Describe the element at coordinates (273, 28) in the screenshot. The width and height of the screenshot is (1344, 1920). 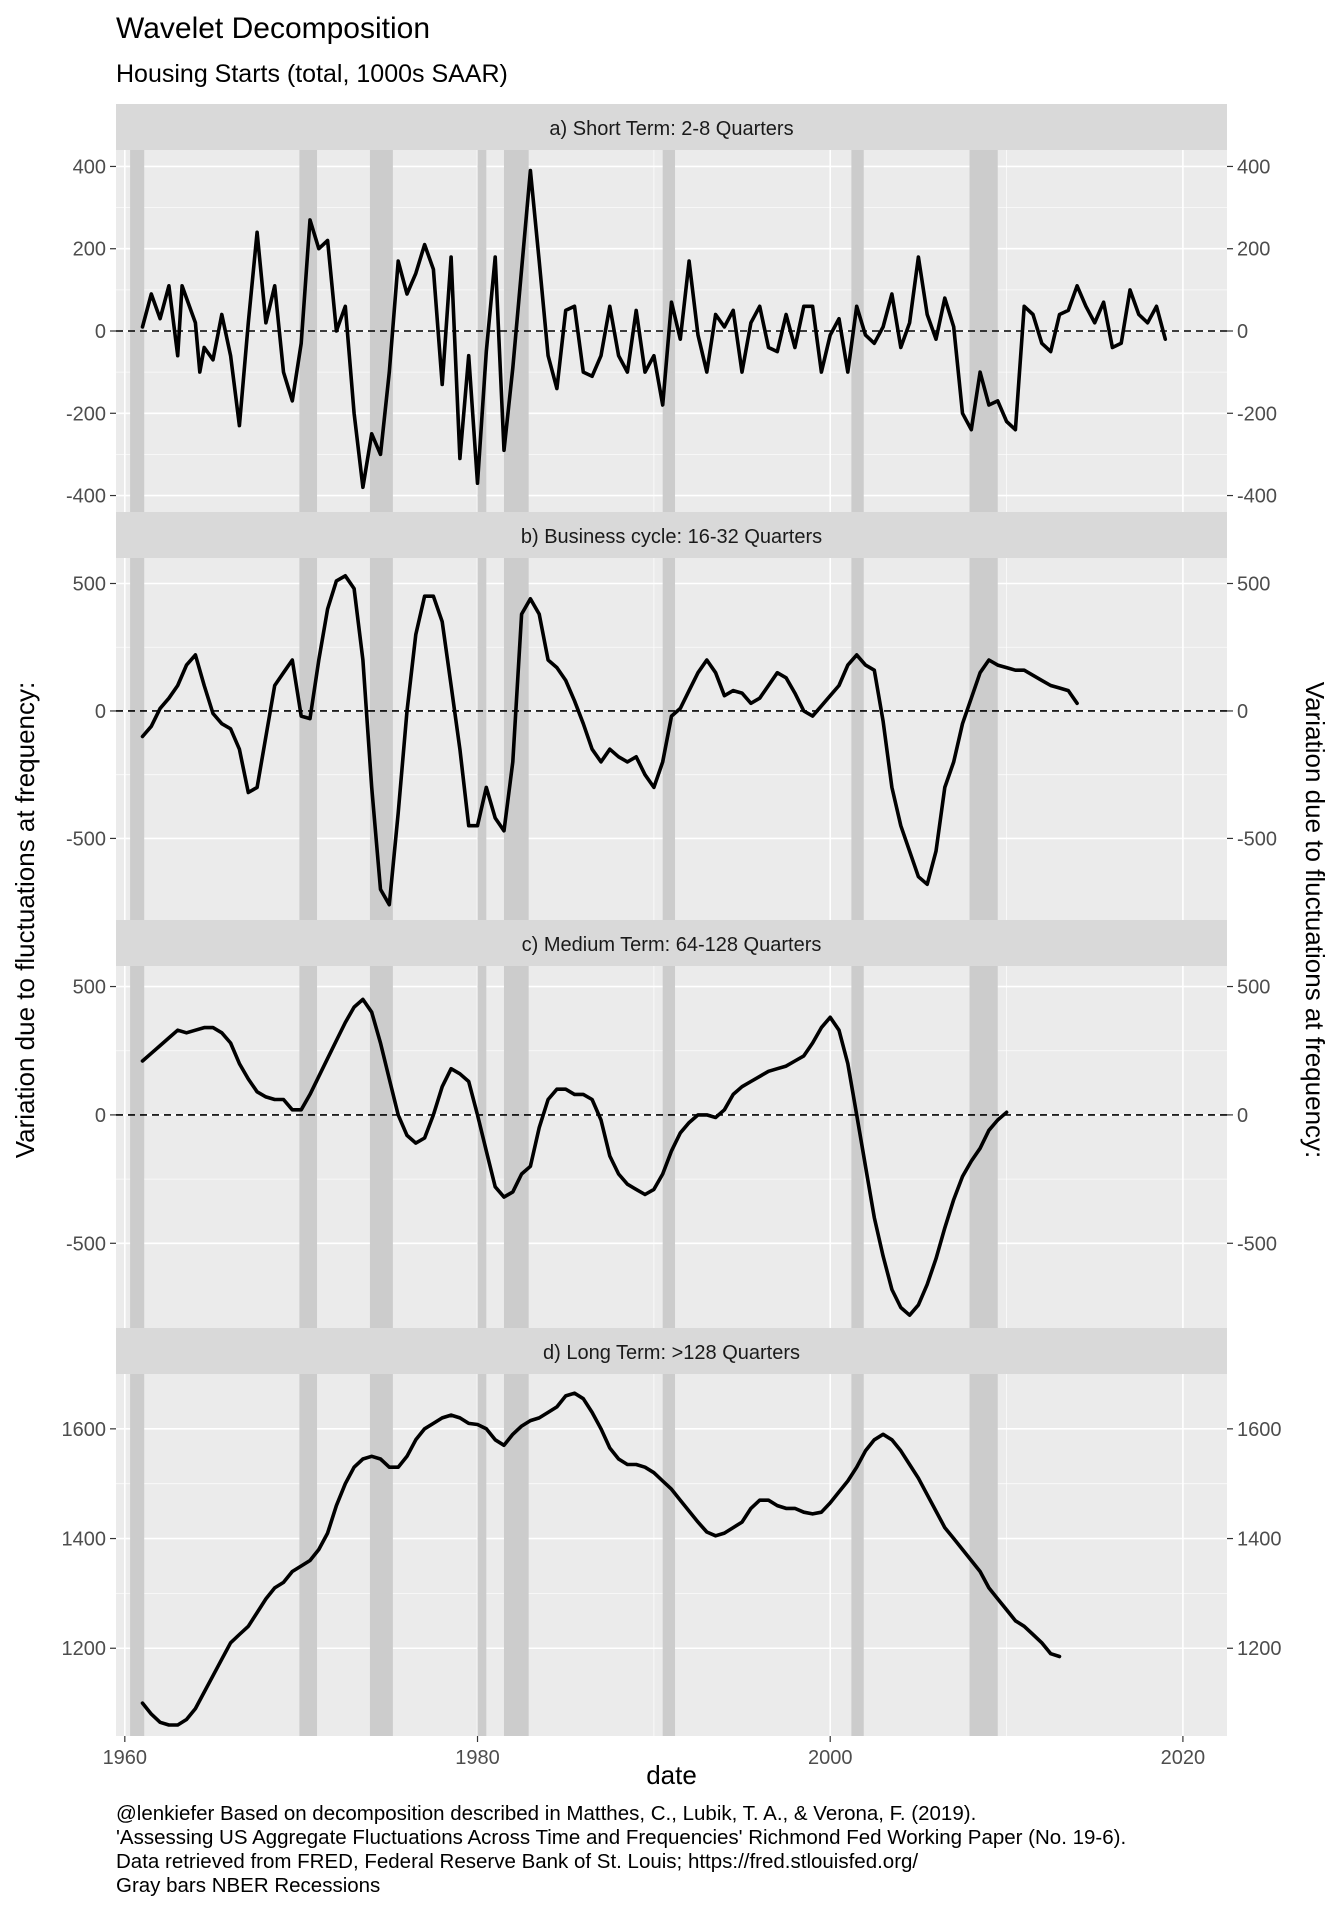
I see `chart-title: Wavelet Decomposition` at that location.